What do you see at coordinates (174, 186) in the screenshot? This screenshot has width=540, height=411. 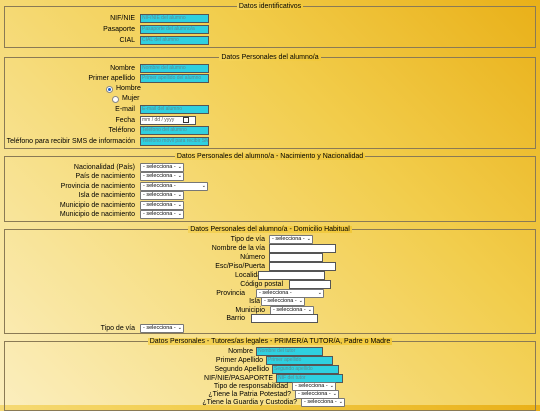 I see `provincia-nacimiento-select: - selecciona - ⌄` at bounding box center [174, 186].